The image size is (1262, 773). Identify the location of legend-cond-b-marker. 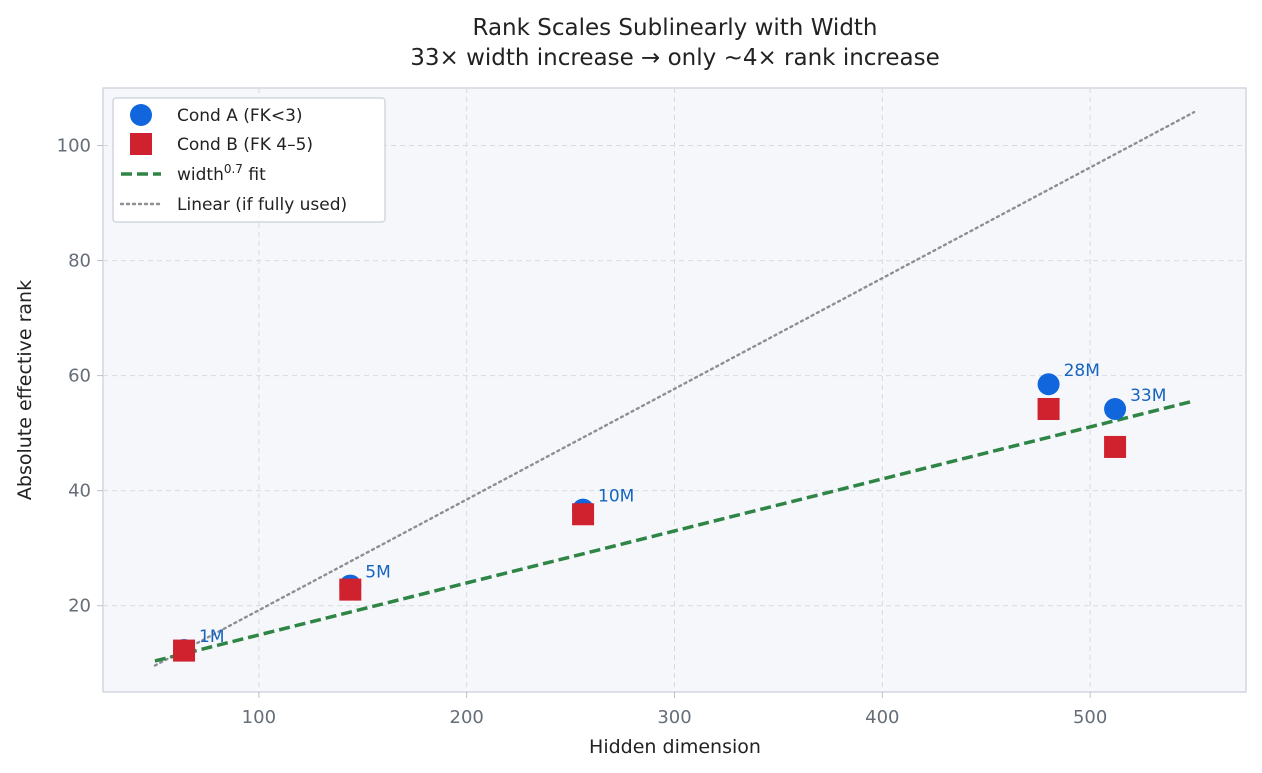
(141, 144).